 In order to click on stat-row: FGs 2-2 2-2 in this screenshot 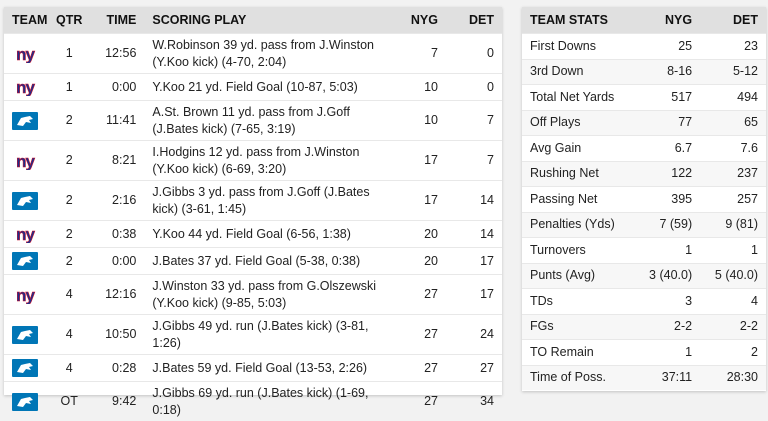, I will do `click(644, 327)`.